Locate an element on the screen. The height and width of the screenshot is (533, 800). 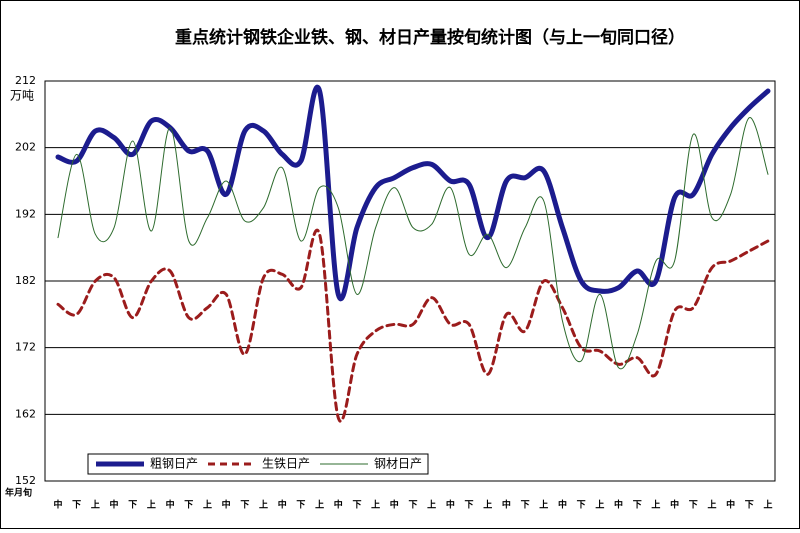
y-tick-label: 172 is located at coordinates (25, 347).